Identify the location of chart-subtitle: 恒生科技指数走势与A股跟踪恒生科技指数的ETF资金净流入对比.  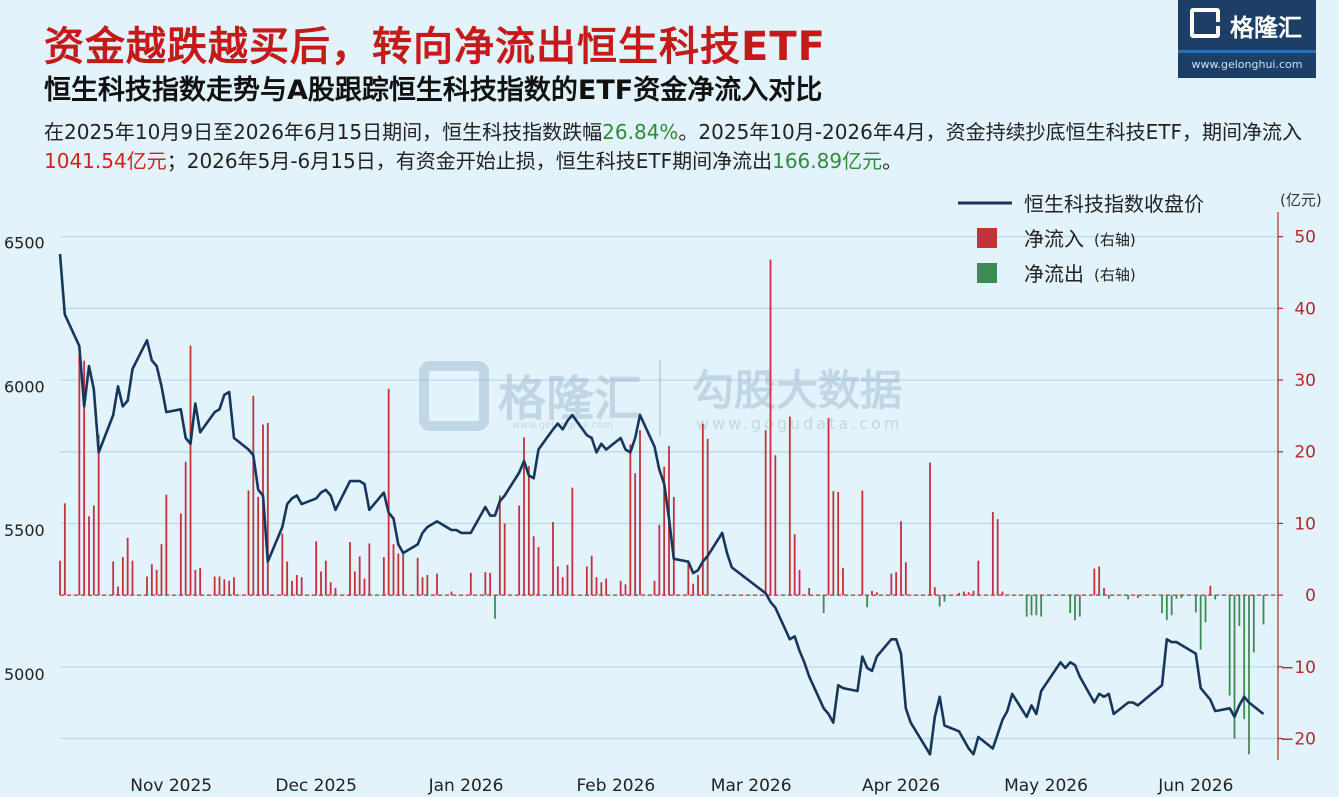
(433, 90).